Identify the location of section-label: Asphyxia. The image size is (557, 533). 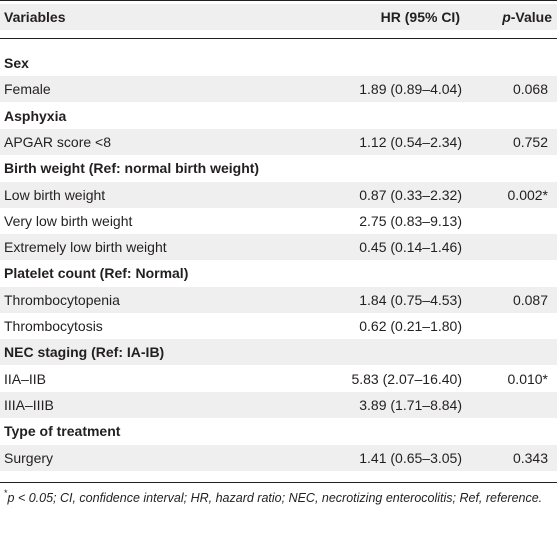
(35, 116).